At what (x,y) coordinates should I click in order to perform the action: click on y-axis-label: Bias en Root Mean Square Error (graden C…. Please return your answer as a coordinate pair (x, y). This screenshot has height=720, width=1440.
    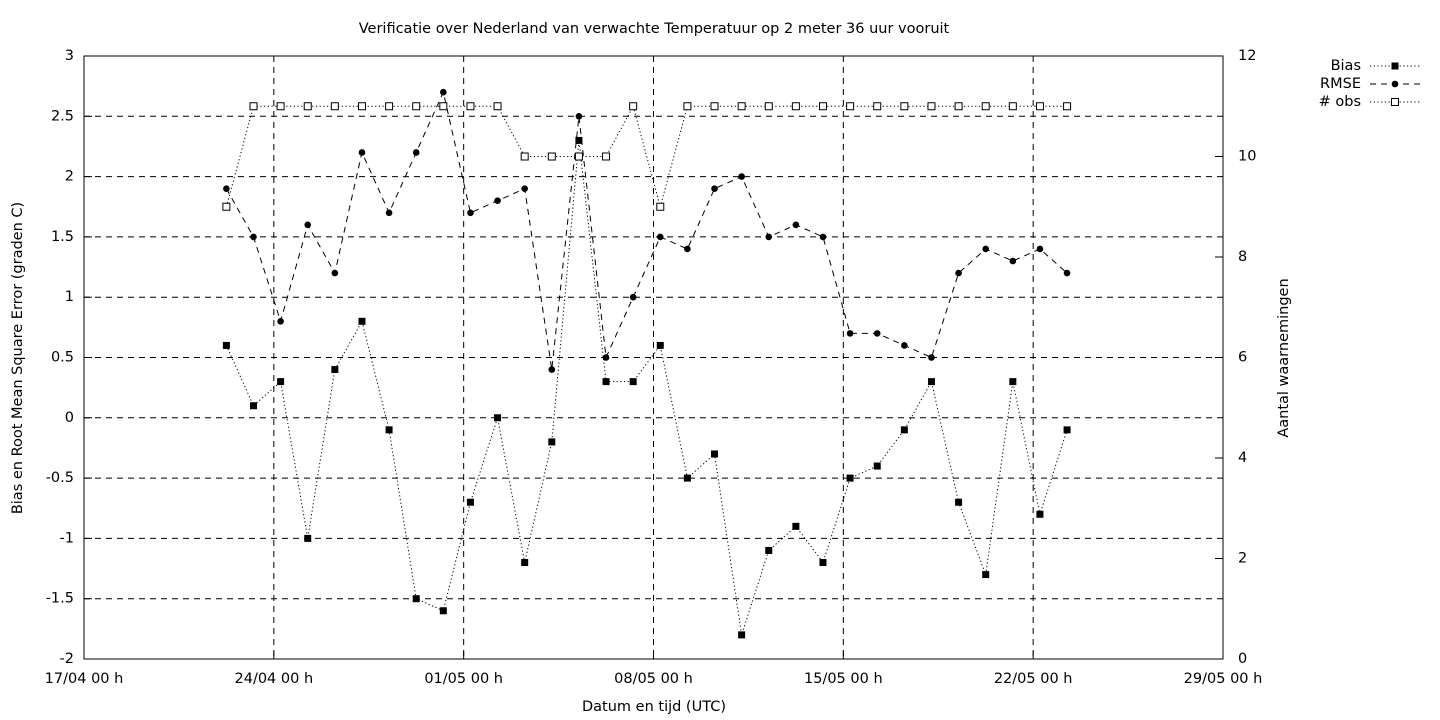
    Looking at the image, I should click on (18, 358).